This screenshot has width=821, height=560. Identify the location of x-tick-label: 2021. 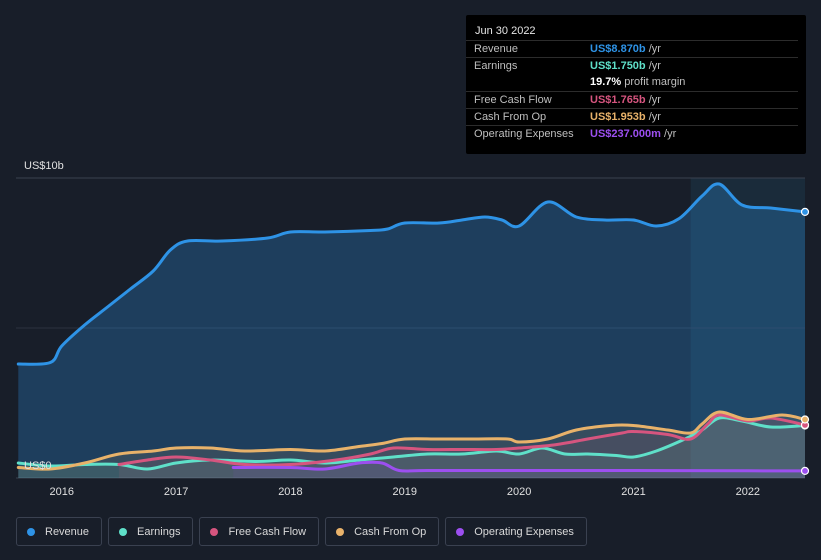
(633, 492).